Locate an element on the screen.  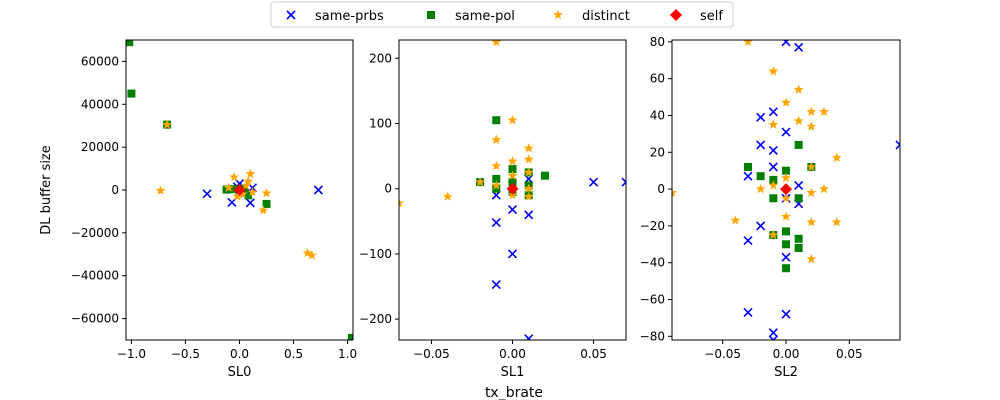
legend-marker-same-pol is located at coordinates (431, 15).